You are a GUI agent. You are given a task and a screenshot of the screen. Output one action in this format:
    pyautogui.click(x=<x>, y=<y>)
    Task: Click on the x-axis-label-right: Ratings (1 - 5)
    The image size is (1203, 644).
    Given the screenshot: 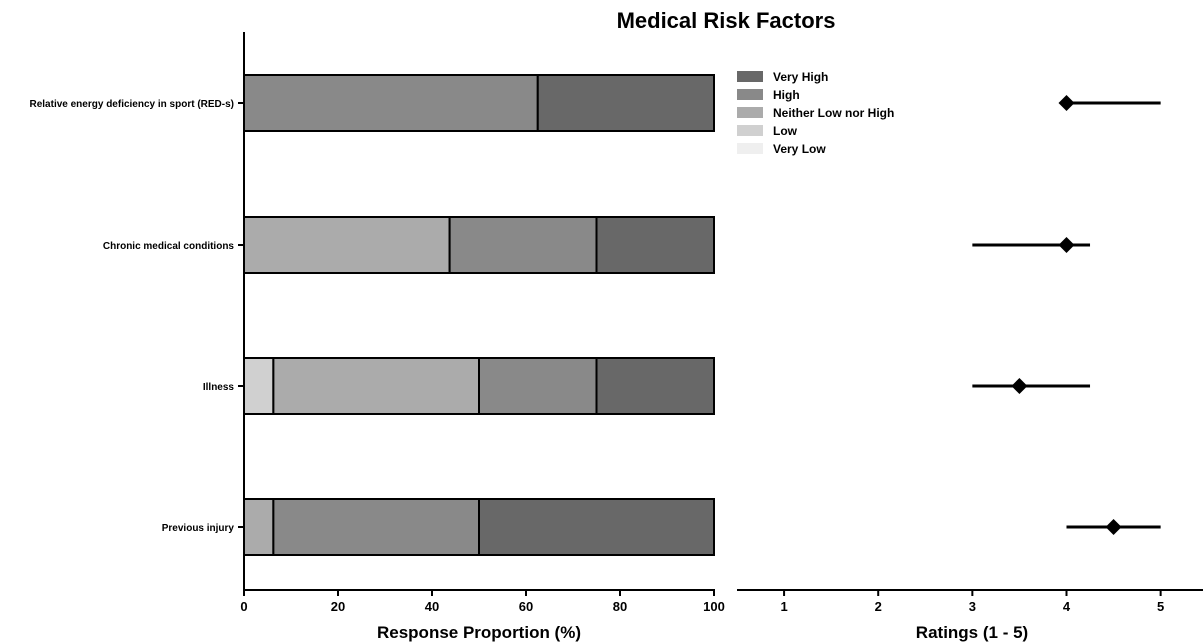 What is the action you would take?
    pyautogui.click(x=972, y=632)
    